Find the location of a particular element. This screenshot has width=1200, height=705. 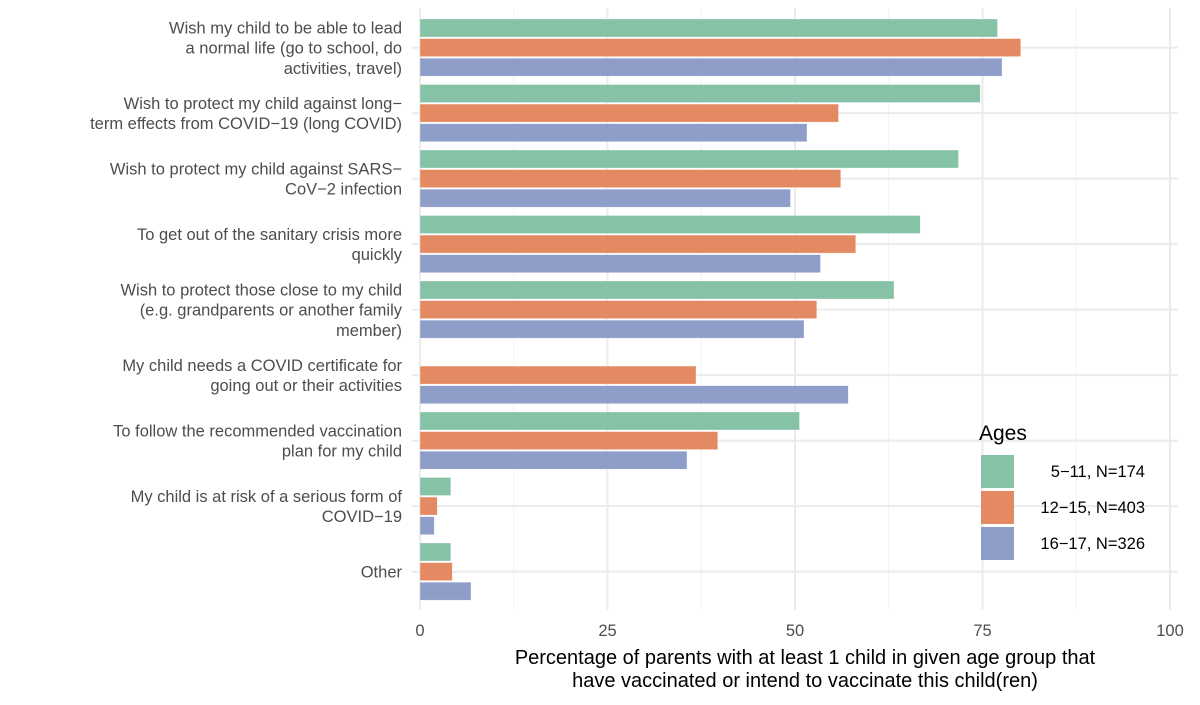

category-label-line: quickly is located at coordinates (377, 255).